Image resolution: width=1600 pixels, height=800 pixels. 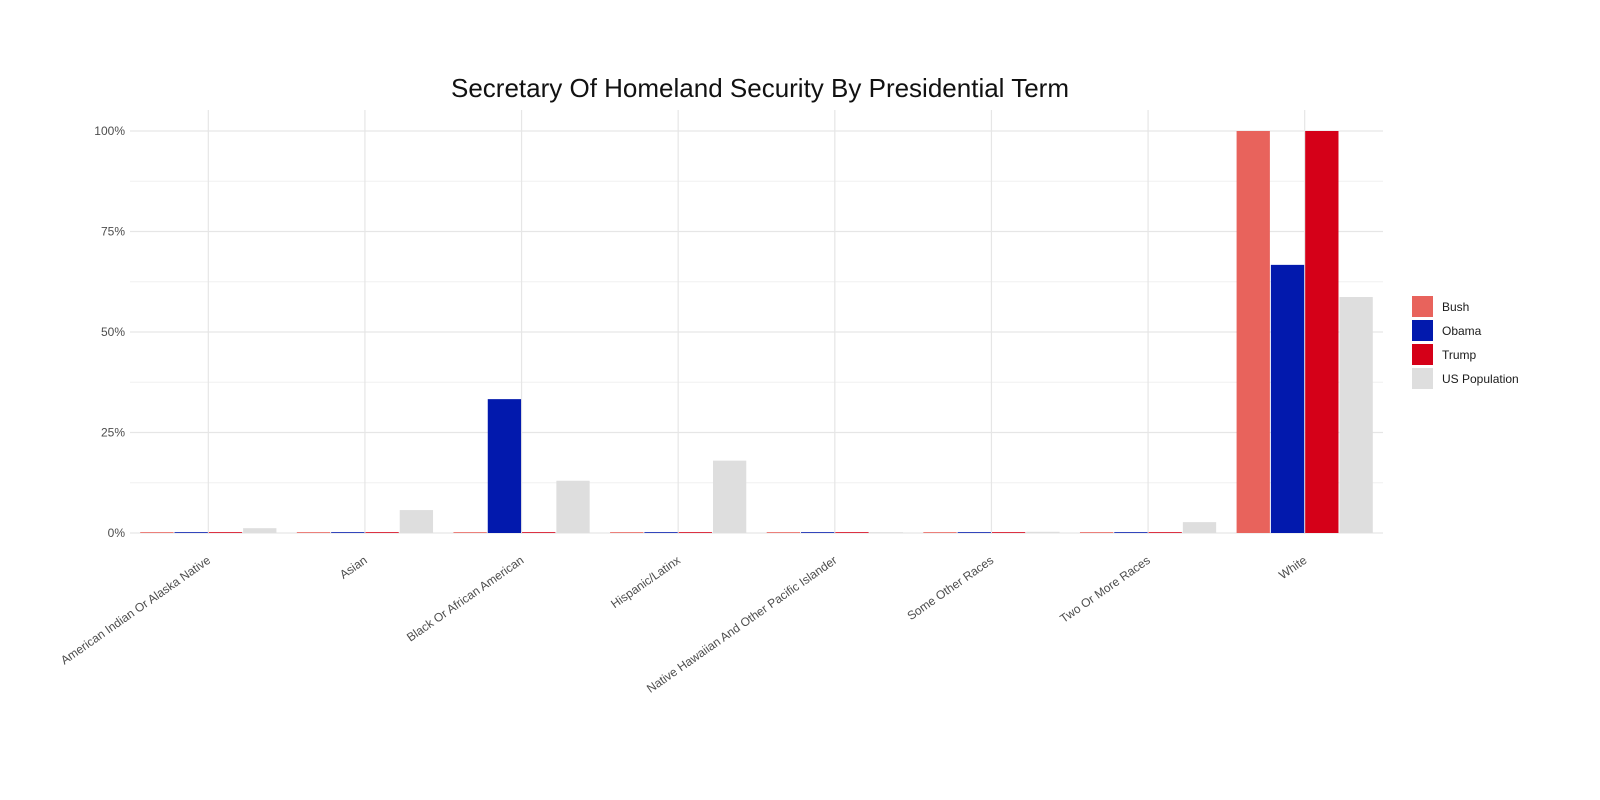 I want to click on x-tick-label: Asian, so click(x=353, y=567).